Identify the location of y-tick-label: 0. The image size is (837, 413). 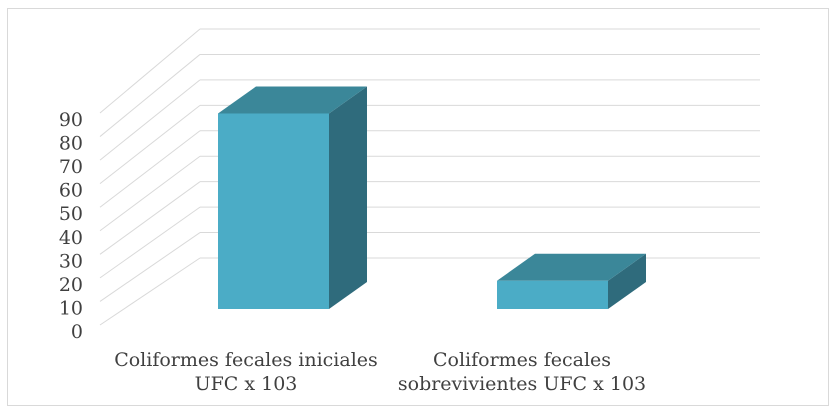
(77, 332).